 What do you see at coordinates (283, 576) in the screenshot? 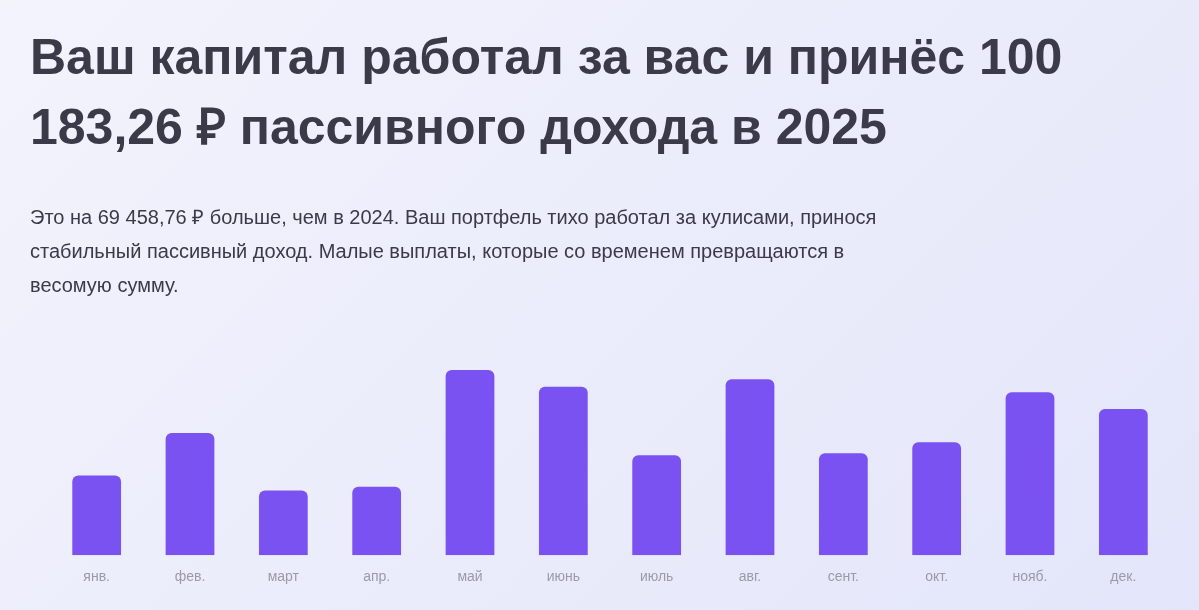
I see `x-tick-label: март` at bounding box center [283, 576].